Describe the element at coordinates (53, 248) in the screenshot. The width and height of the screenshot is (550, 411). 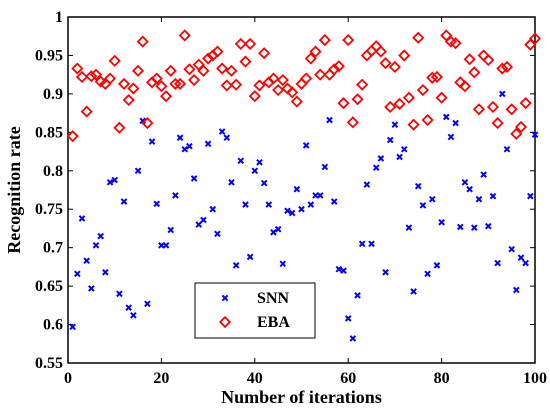
I see `y-tick-label: 0.7` at that location.